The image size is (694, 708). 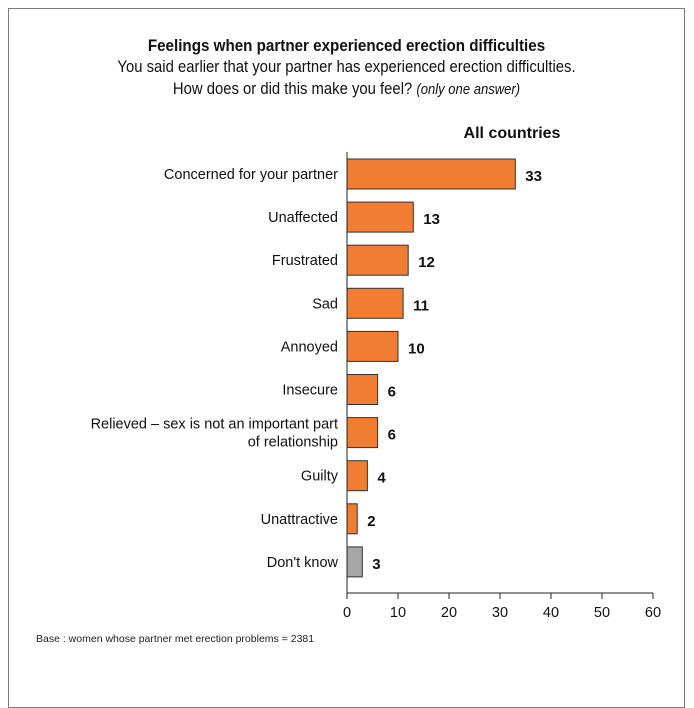 What do you see at coordinates (303, 218) in the screenshot?
I see `category-label-1: Unaffected` at bounding box center [303, 218].